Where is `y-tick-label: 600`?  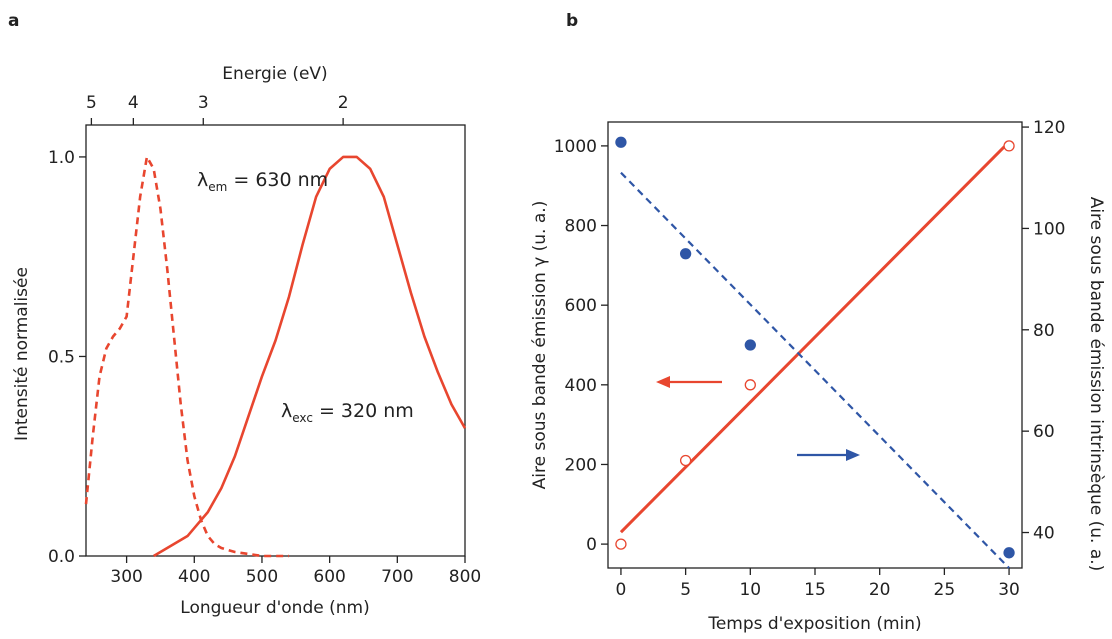 y-tick-label: 600 is located at coordinates (581, 306).